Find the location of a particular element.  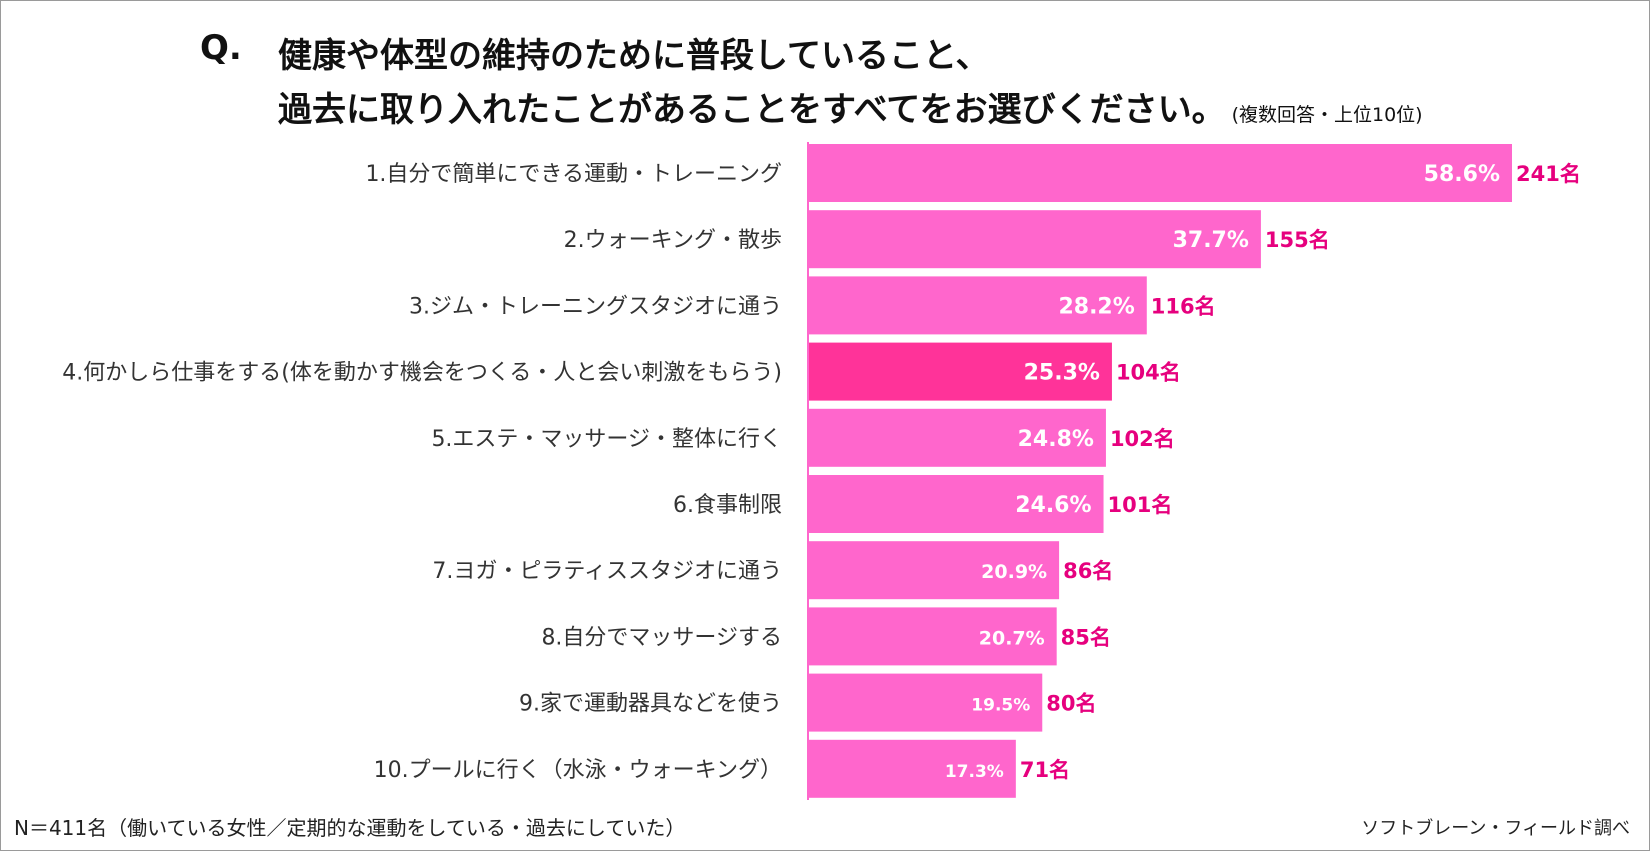

category-label: 3.ジム・トレーニングスタジオに通う is located at coordinates (595, 306).